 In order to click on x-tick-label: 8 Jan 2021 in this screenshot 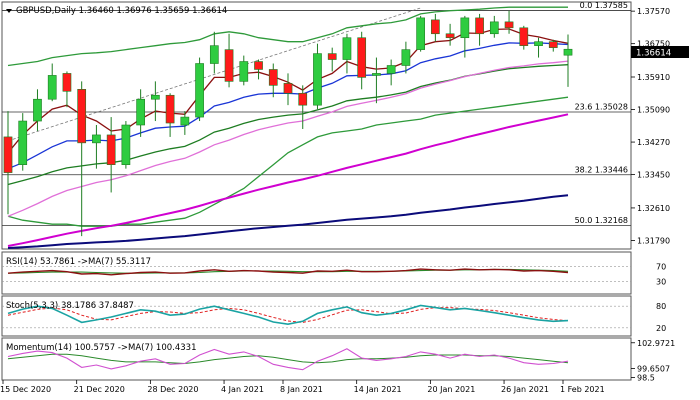, I will do `click(301, 389)`.